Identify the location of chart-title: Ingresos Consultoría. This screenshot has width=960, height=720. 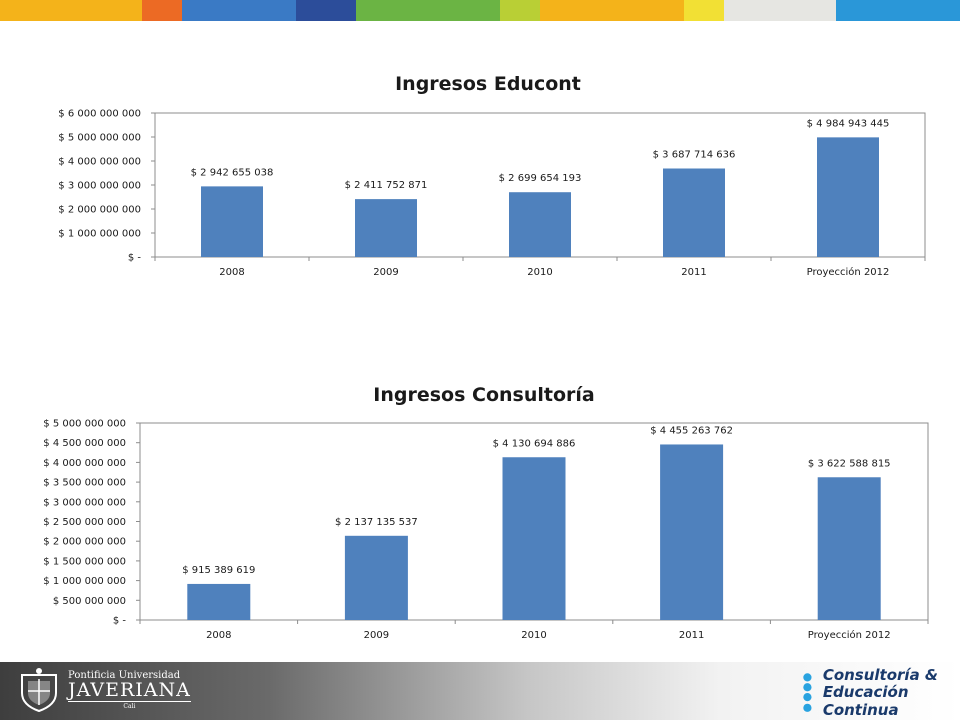
(483, 395).